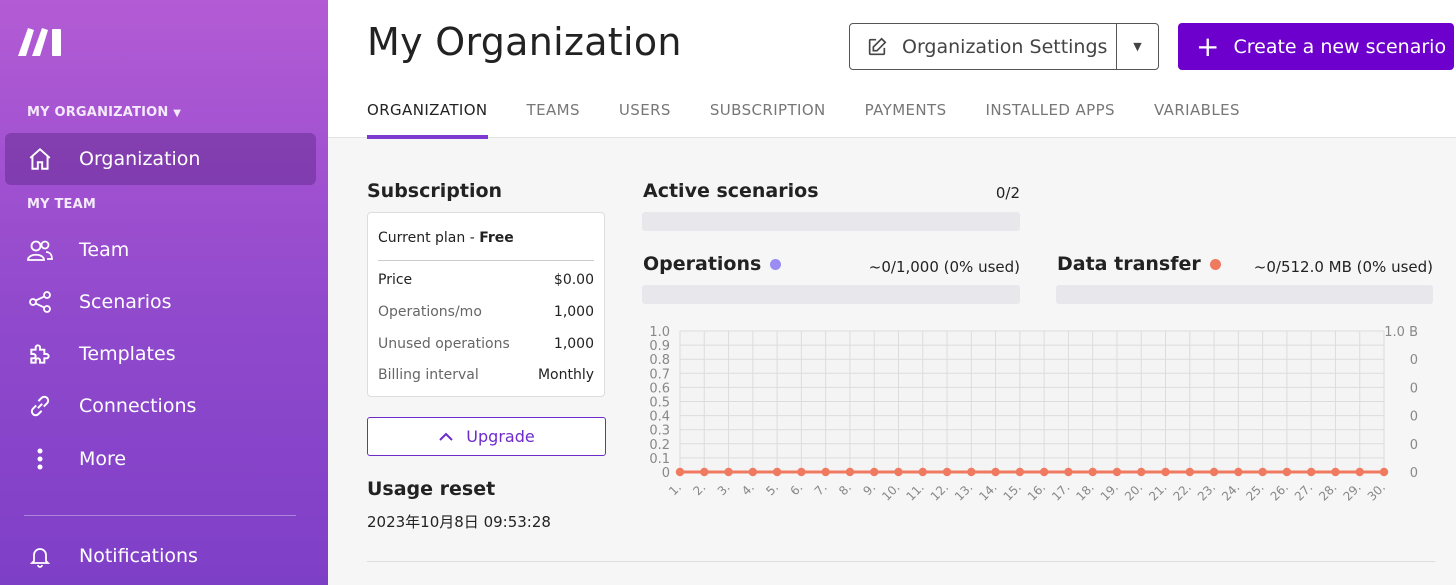  Describe the element at coordinates (767, 110) in the screenshot. I see `tab-subscription: SUBSCRIPTION` at that location.